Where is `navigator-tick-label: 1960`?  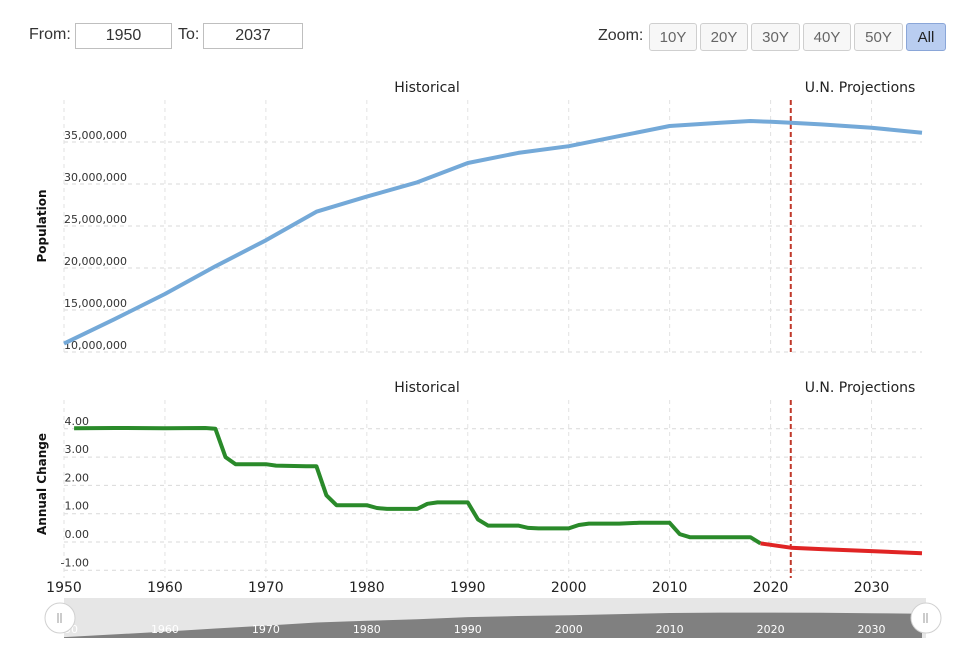 navigator-tick-label: 1960 is located at coordinates (165, 629).